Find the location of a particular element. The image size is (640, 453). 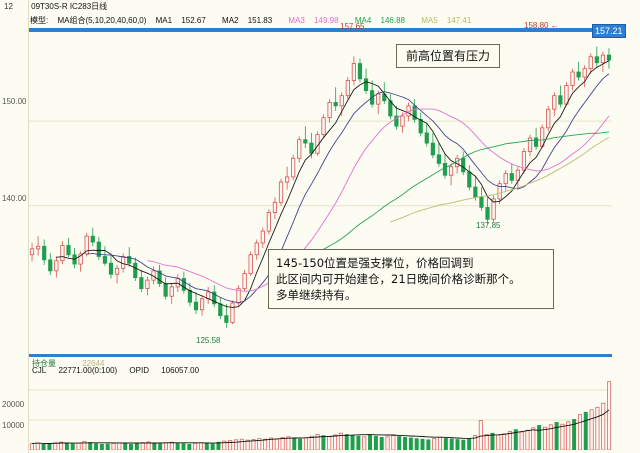

resistance-note-text: 前高位置有压力 is located at coordinates (448, 56).